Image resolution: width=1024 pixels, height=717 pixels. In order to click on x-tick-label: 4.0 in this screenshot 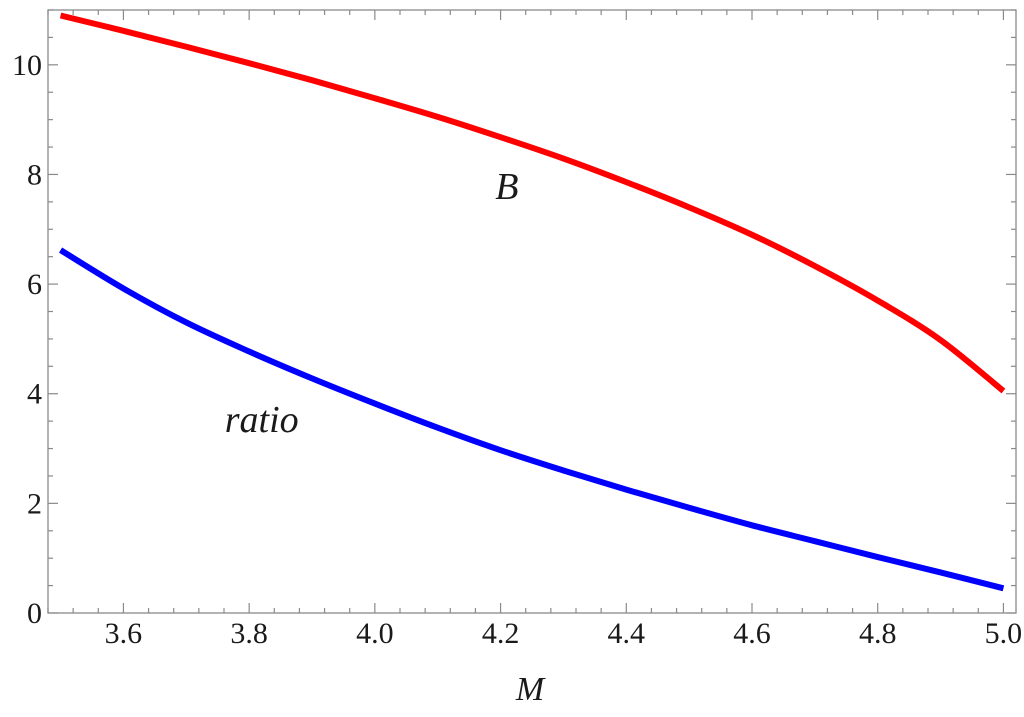, I will do `click(375, 633)`.